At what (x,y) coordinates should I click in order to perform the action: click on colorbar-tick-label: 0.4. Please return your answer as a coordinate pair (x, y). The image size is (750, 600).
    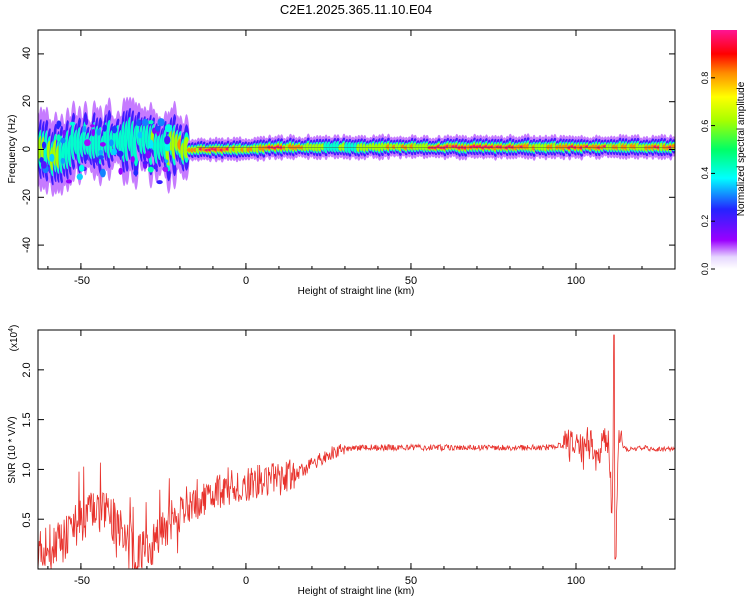
    Looking at the image, I should click on (705, 173).